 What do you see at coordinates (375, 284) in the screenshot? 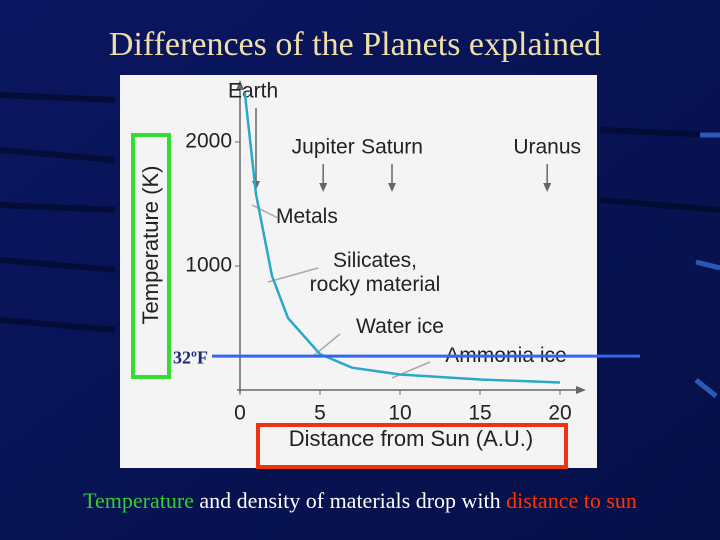
I see `material-label-line: rocky material` at bounding box center [375, 284].